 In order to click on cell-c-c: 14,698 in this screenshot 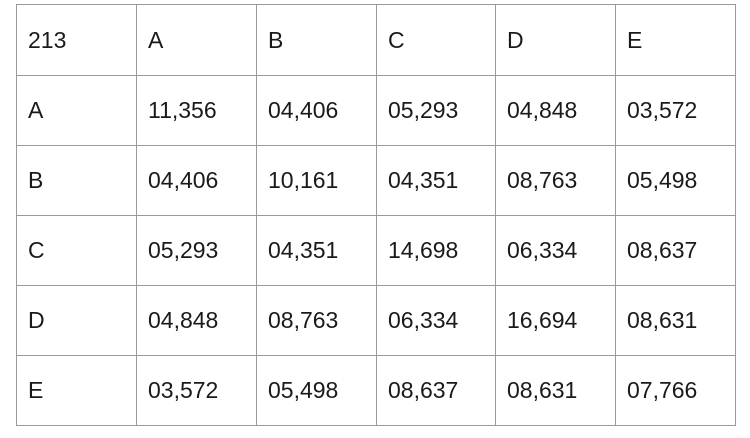, I will do `click(436, 250)`.